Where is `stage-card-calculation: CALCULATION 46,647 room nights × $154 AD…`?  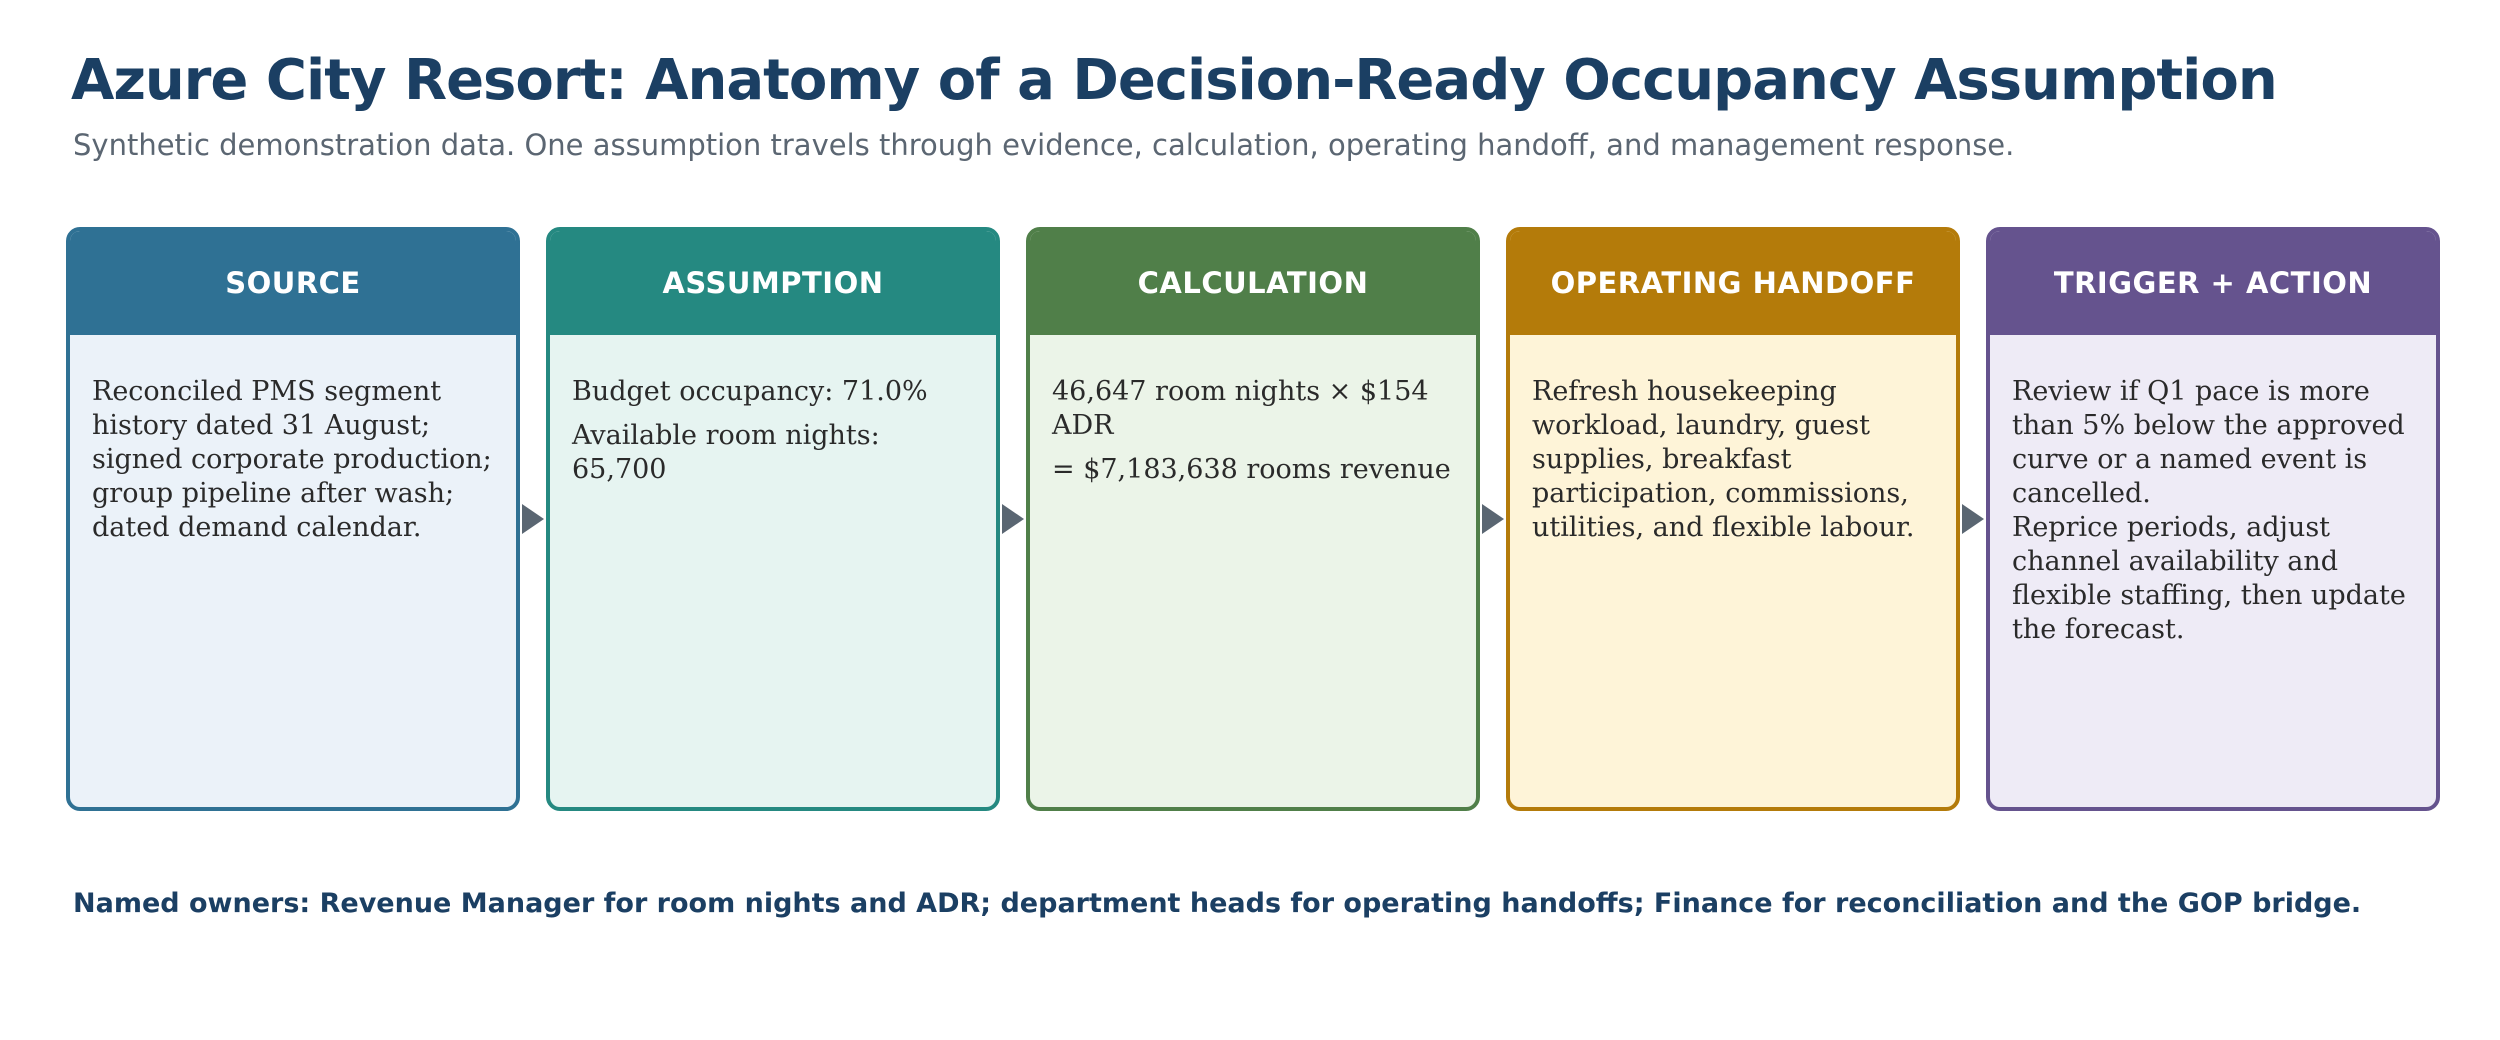 stage-card-calculation: CALCULATION 46,647 room nights × $154 AD… is located at coordinates (1253, 519).